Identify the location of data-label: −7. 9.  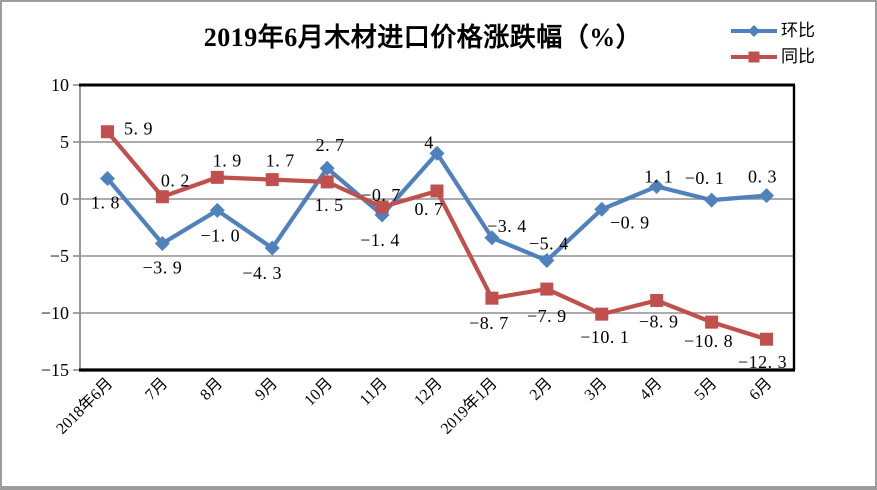
(547, 316).